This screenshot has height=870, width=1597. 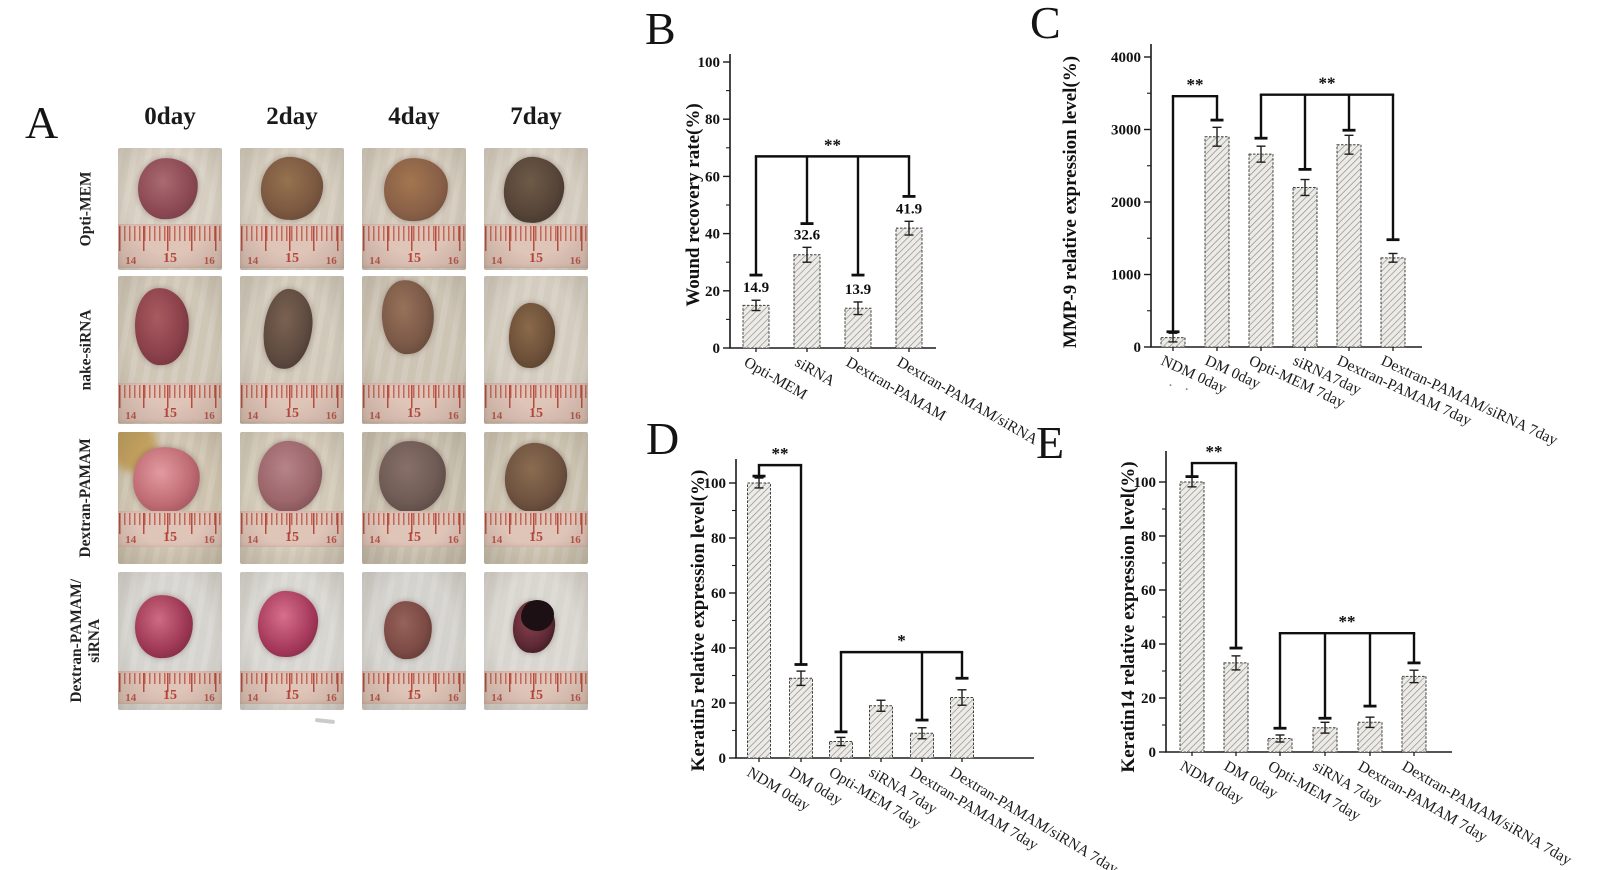 I want to click on bar-value-label: 13.9, so click(x=858, y=290).